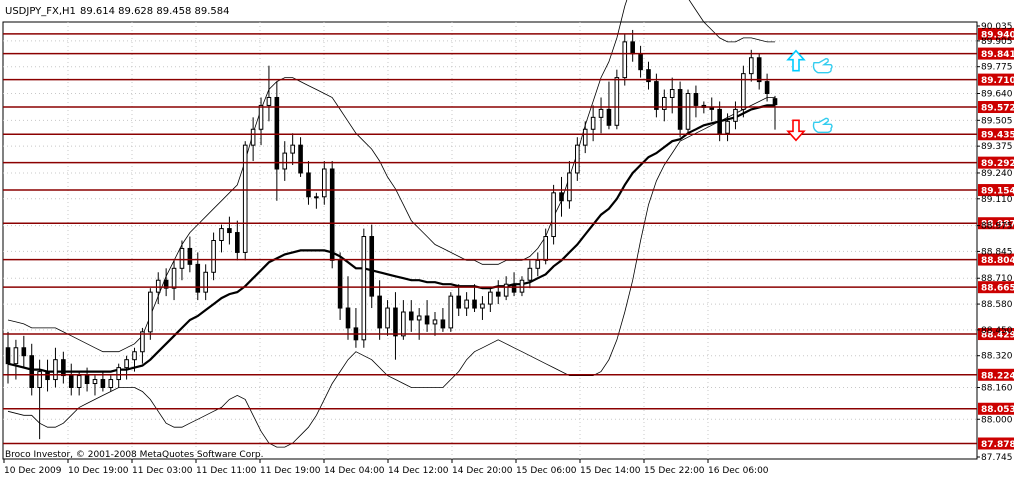 This screenshot has height=483, width=1014. I want to click on price-level-label: 89.292, so click(997, 164).